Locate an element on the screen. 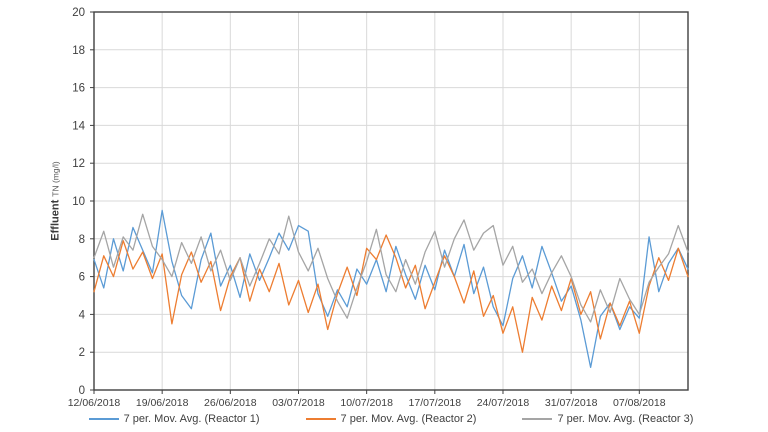 This screenshot has width=768, height=432. legend-label-reactor-3: 7 per. Mov. Avg. (Reactor 3) is located at coordinates (625, 419).